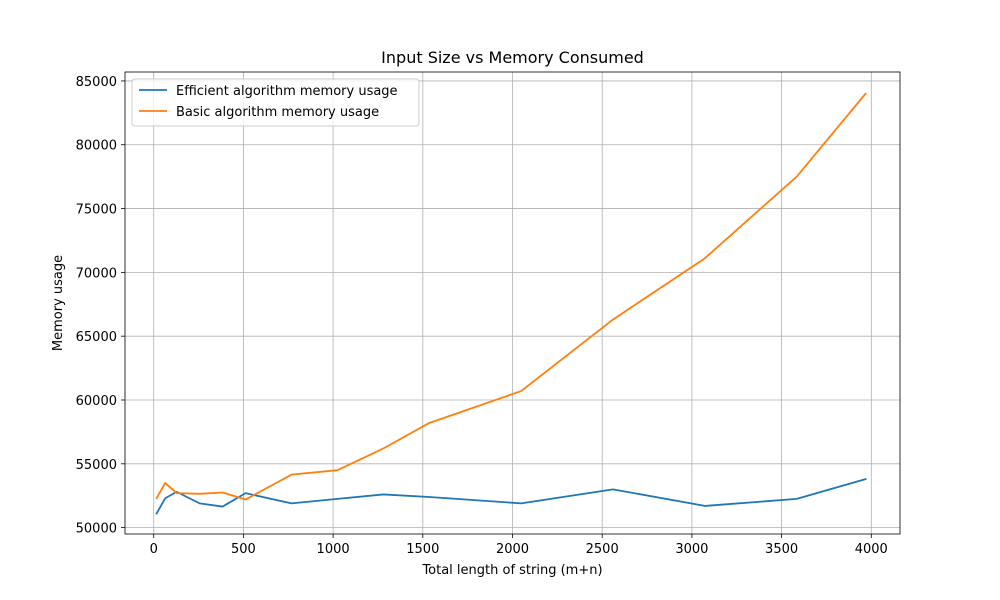 The image size is (1000, 600). Describe the element at coordinates (512, 549) in the screenshot. I see `x-tick-label: 2000` at that location.